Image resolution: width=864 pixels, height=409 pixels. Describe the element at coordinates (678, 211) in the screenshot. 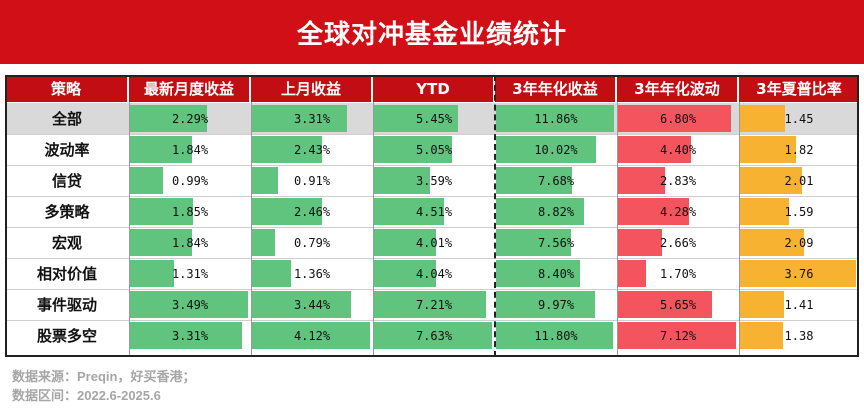

I see `value-label: 4.28%` at that location.